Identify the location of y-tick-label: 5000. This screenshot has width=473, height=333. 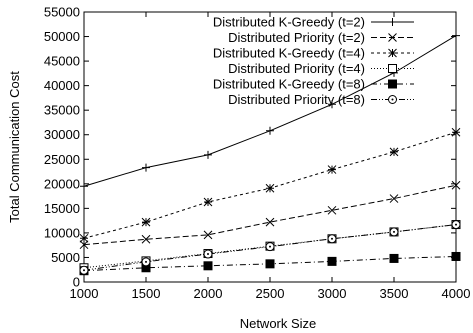
(65, 257).